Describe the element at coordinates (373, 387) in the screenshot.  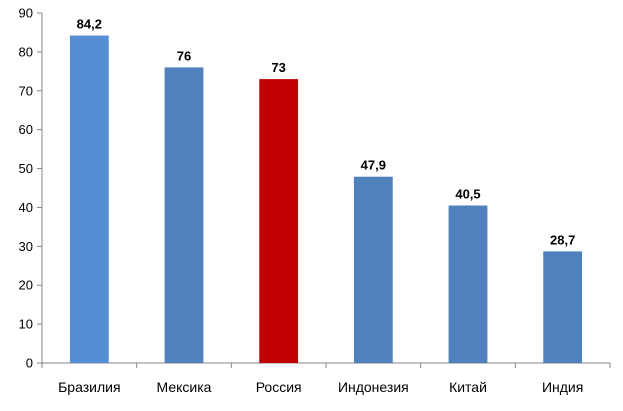
I see `x-tick-label: Индонезия` at that location.